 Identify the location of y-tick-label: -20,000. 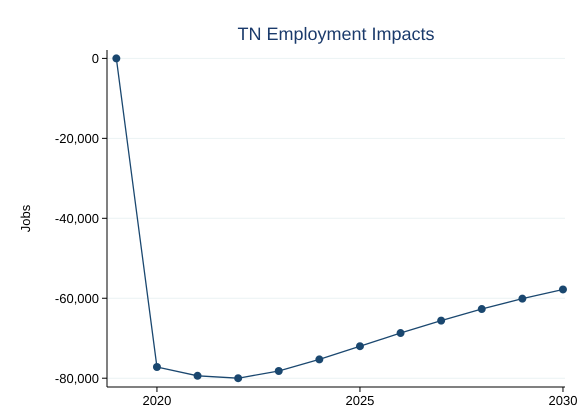
(76, 138).